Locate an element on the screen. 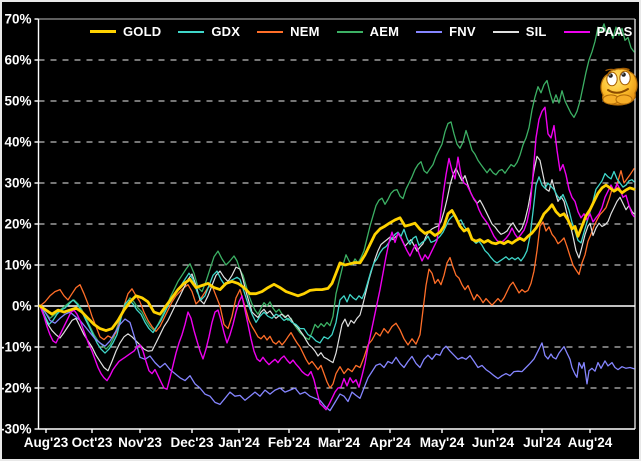 The image size is (641, 461). x-tick-label: Feb'24 is located at coordinates (289, 442).